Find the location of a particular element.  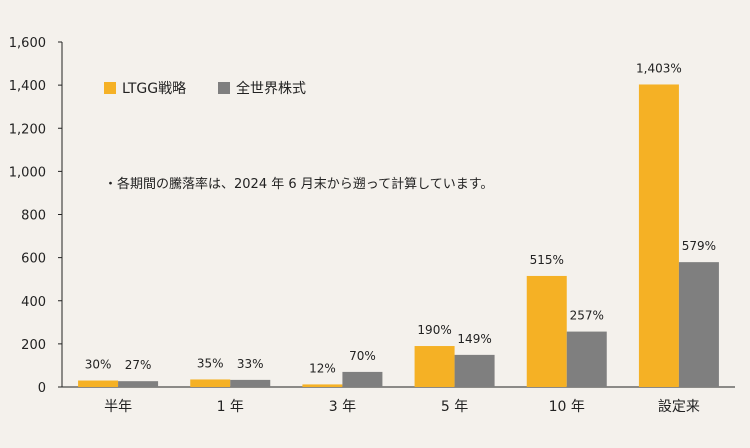

category-label: 設定来 is located at coordinates (679, 407).